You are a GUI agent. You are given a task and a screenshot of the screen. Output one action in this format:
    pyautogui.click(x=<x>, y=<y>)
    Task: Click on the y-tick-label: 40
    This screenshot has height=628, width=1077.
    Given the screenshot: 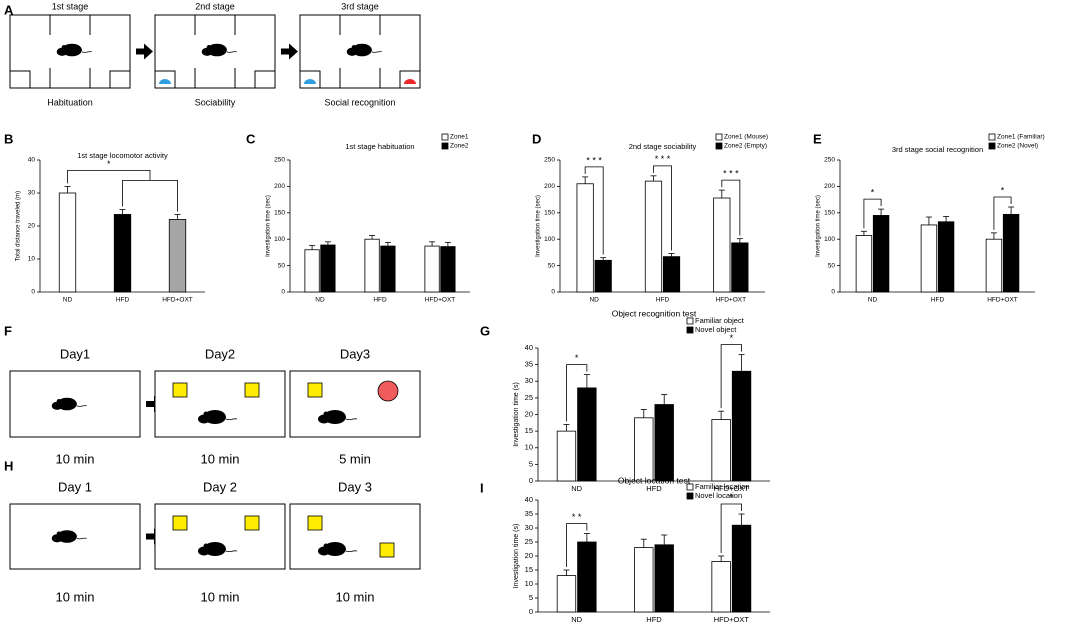 What is the action you would take?
    pyautogui.click(x=529, y=499)
    